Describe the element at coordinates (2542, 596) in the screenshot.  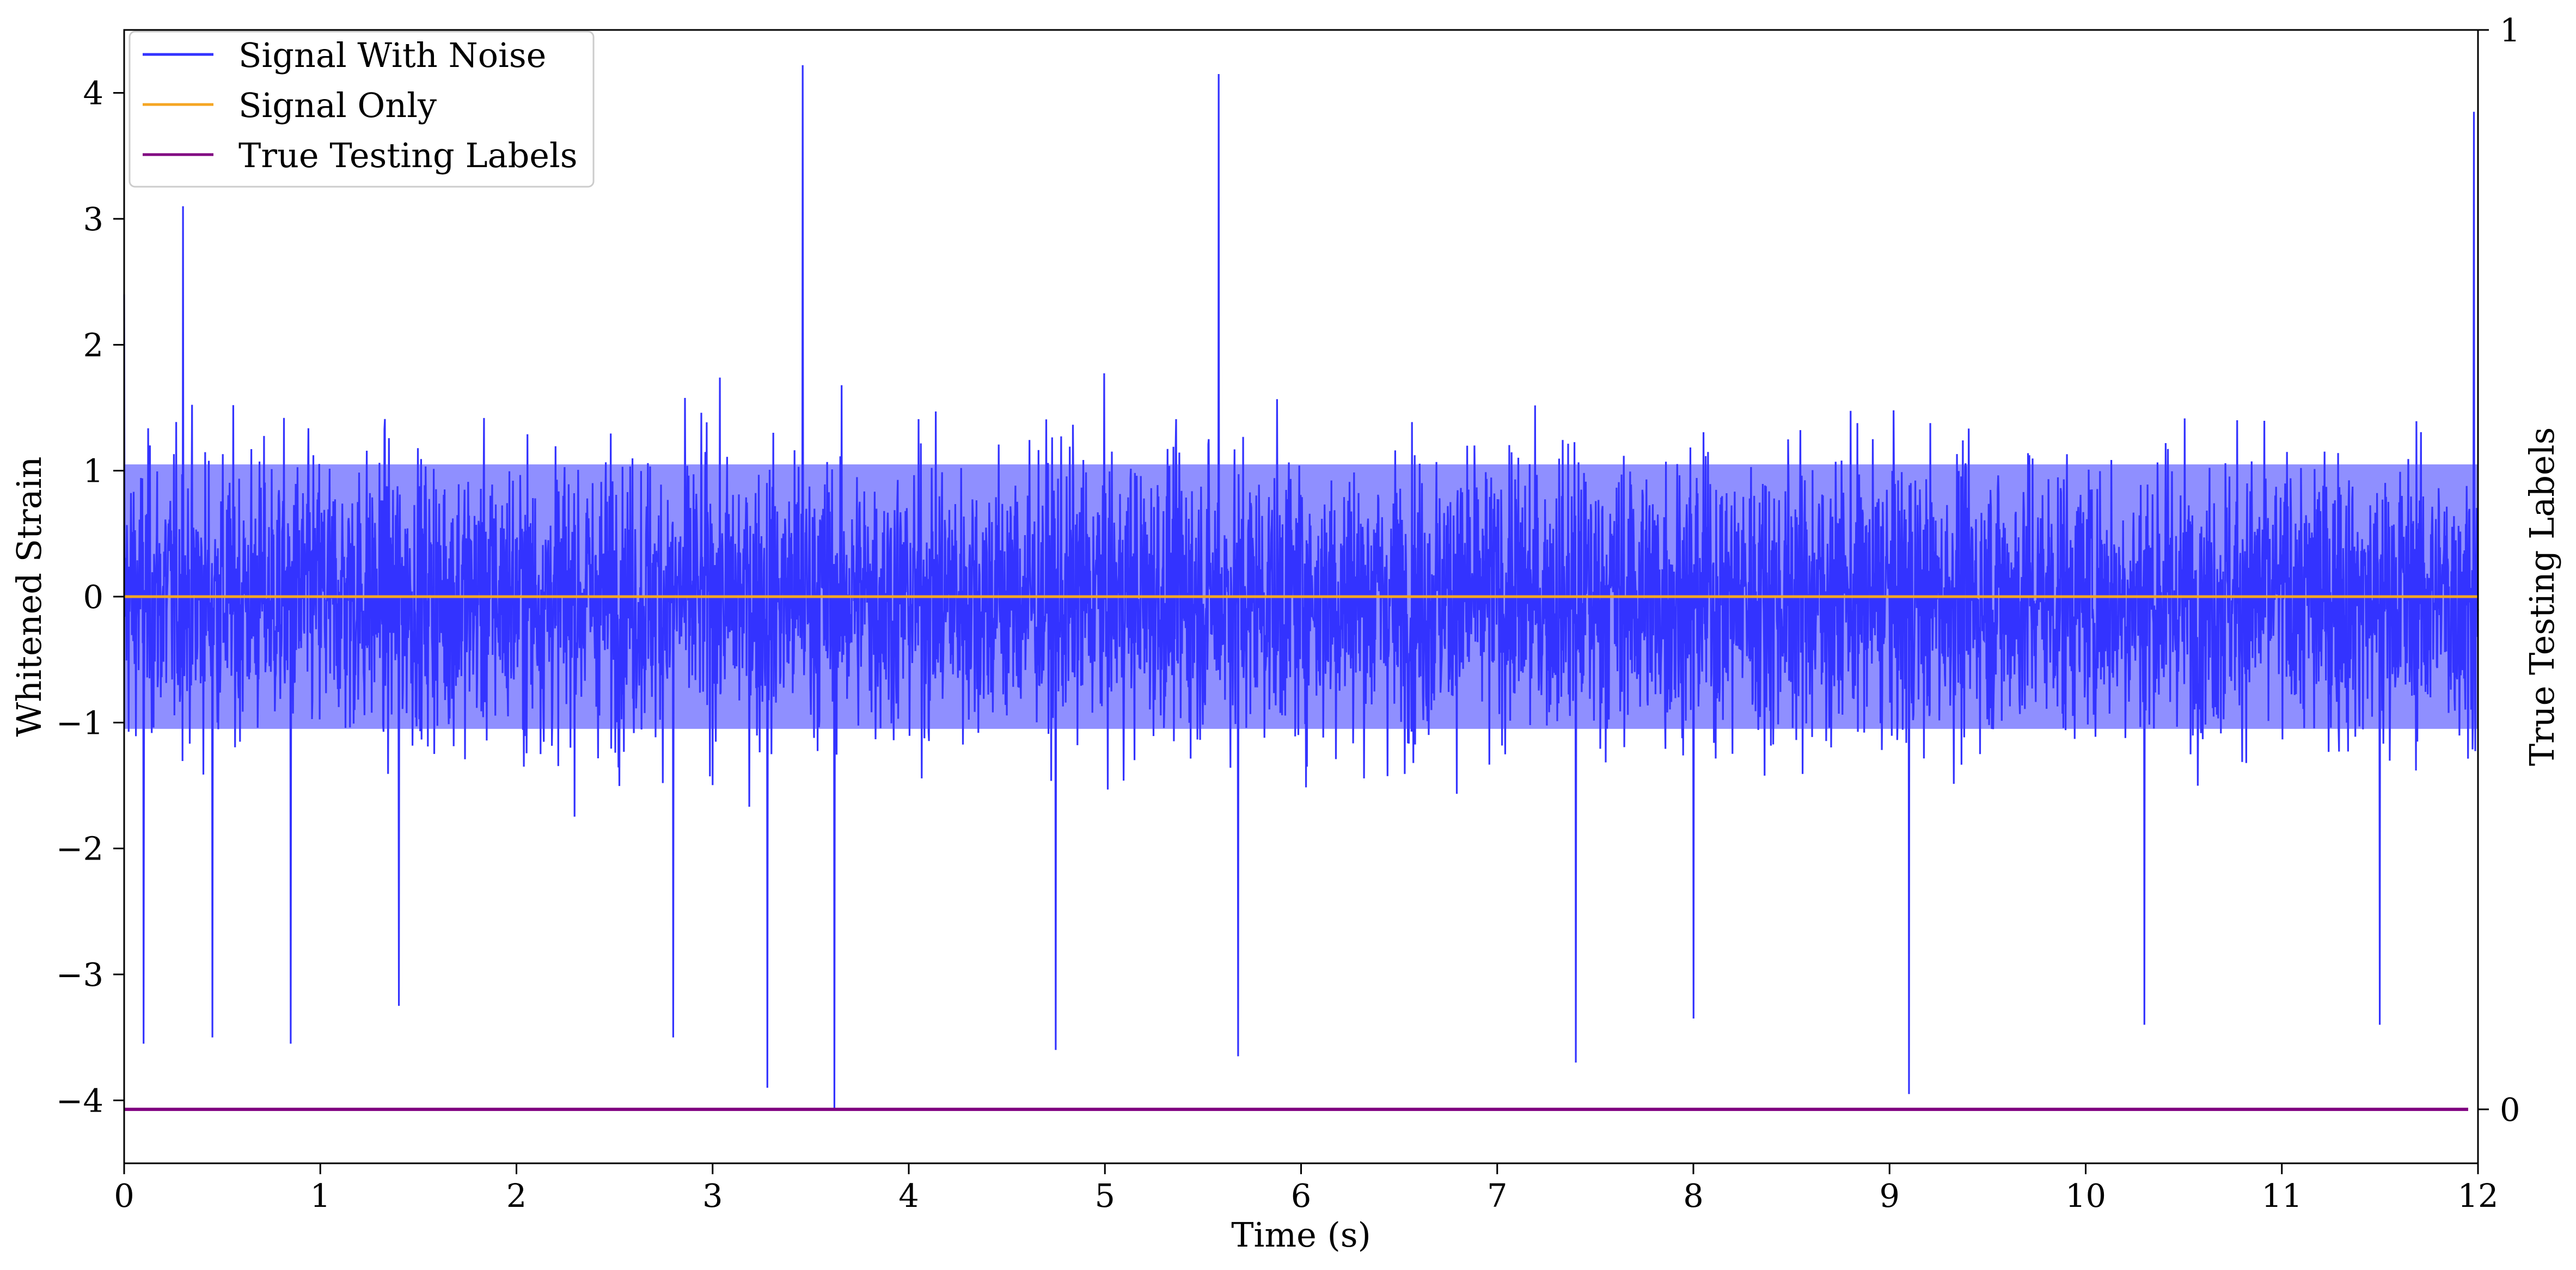
I see `y2-axis-title: True Testing Labels` at that location.